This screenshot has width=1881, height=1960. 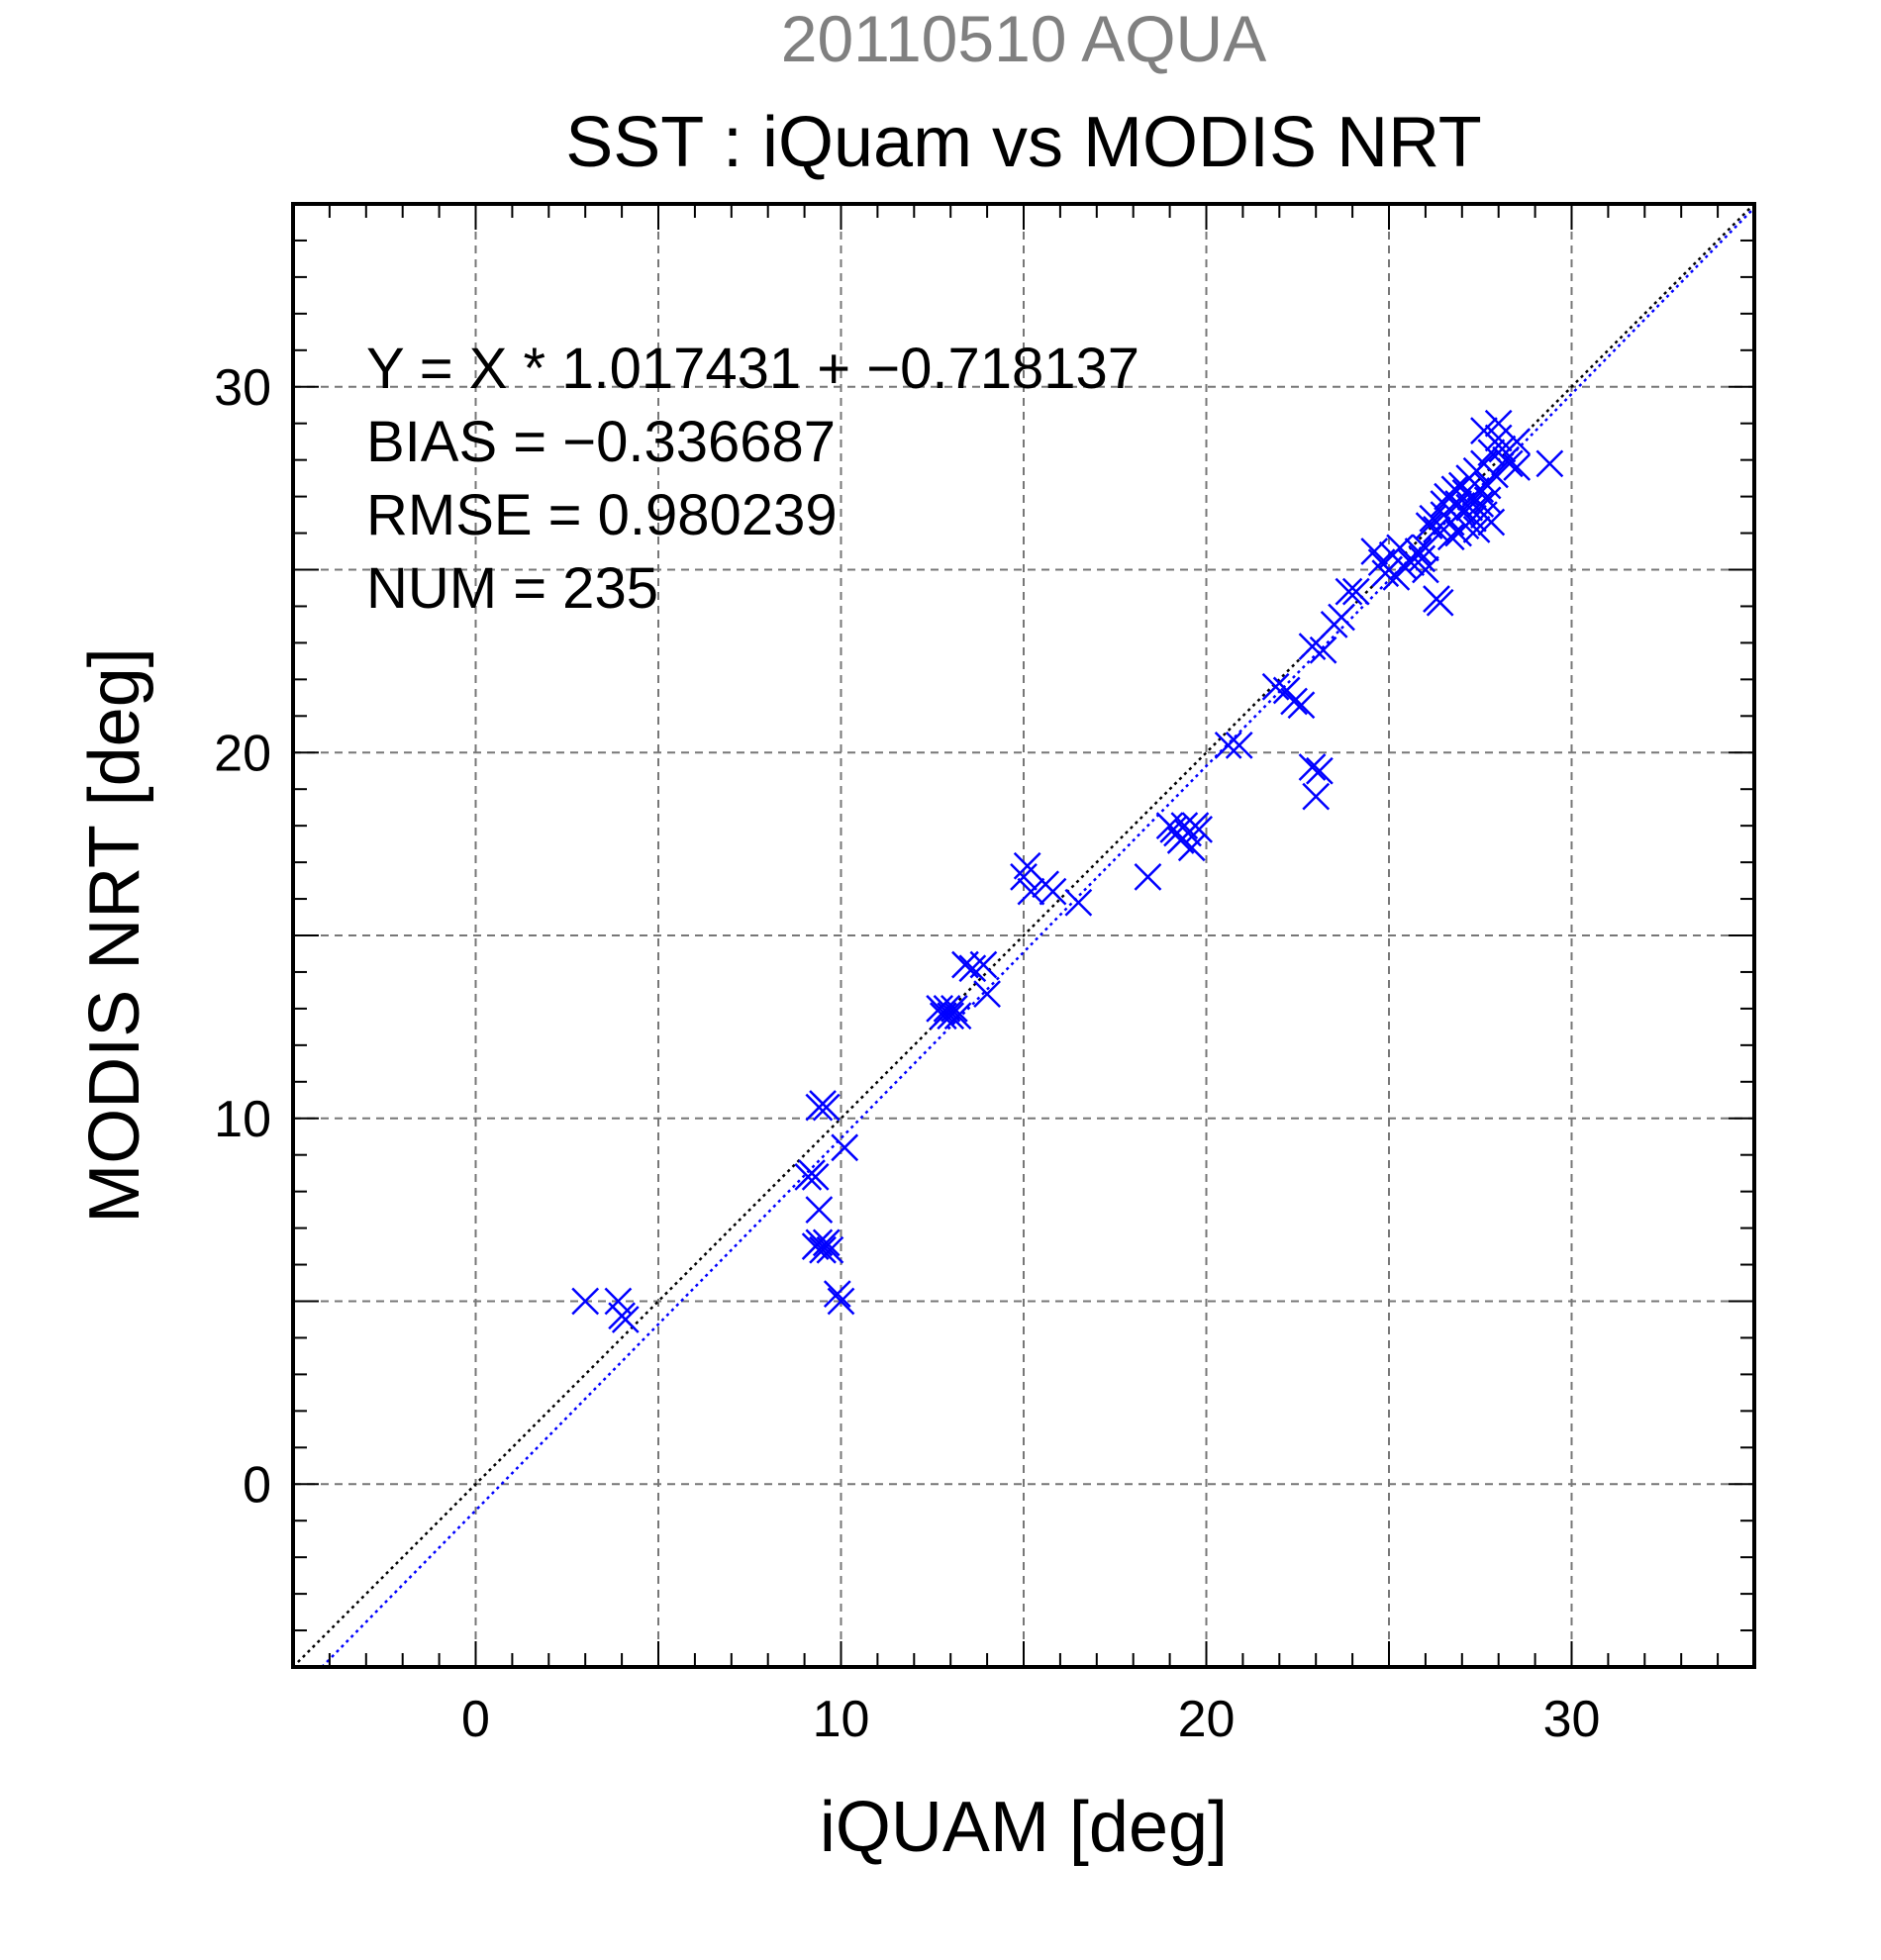 What do you see at coordinates (752, 369) in the screenshot?
I see `regression-equation: Y = X * 1.017431 + −0.718137` at bounding box center [752, 369].